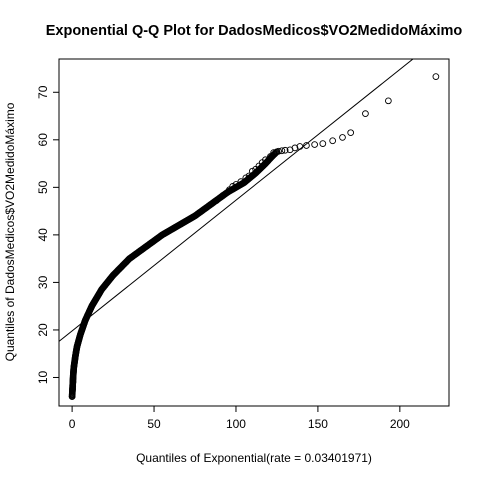 The image size is (480, 480). I want to click on y-tick-label: 10, so click(43, 377).